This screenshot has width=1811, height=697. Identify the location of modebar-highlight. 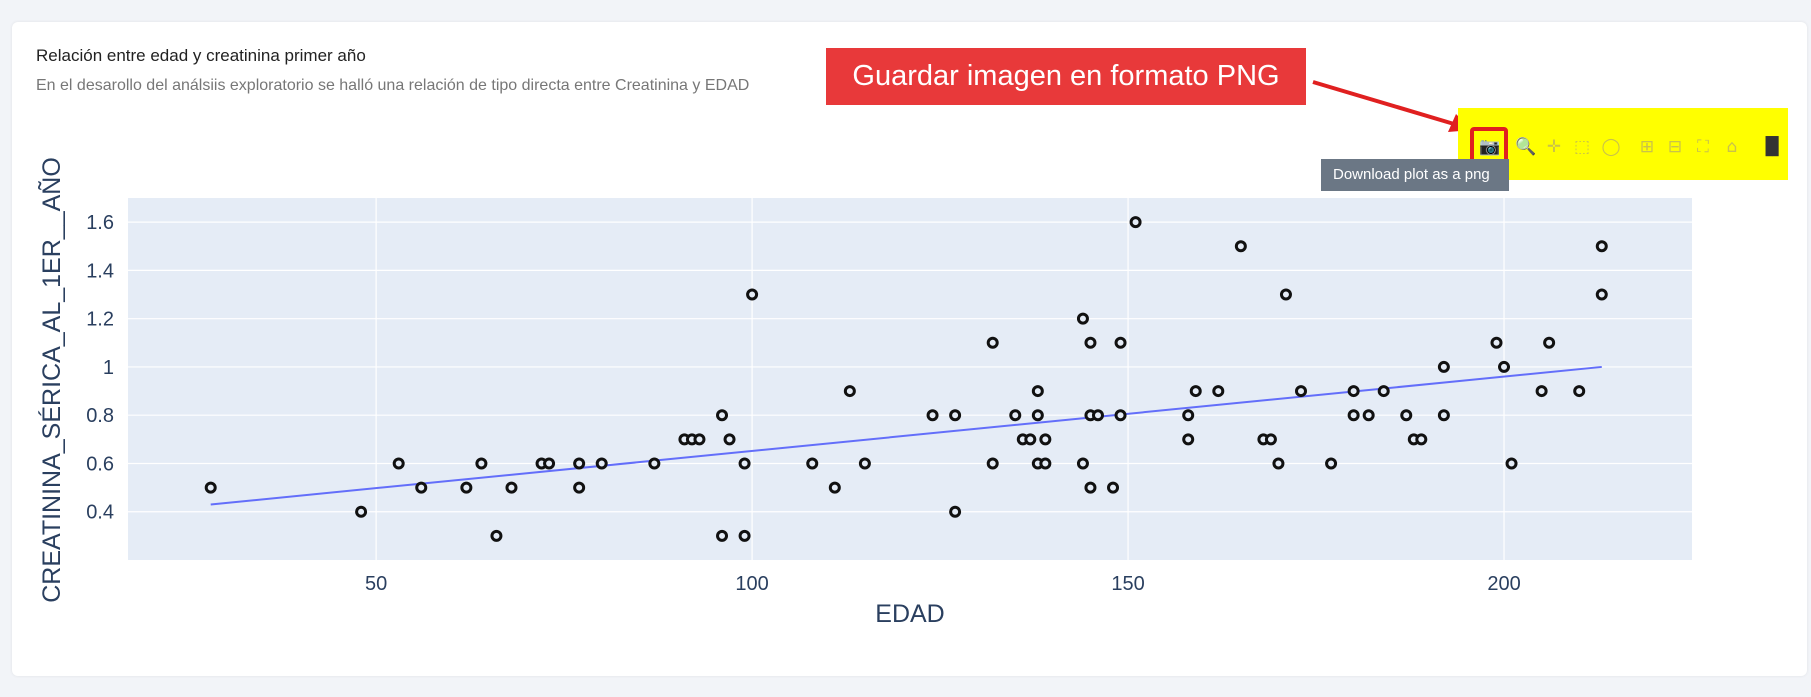
(1623, 144).